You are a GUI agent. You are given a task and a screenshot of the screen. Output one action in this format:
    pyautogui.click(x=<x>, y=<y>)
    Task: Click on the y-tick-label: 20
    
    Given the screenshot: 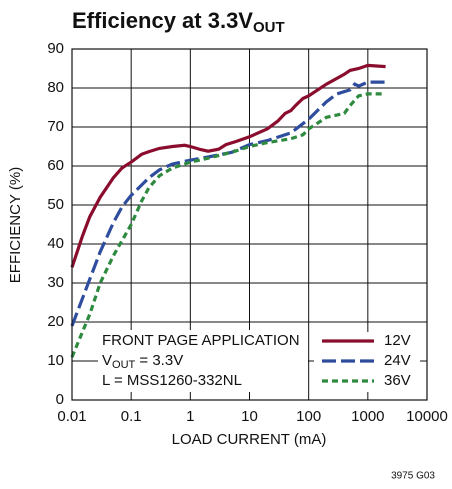 What is the action you would take?
    pyautogui.click(x=55, y=321)
    